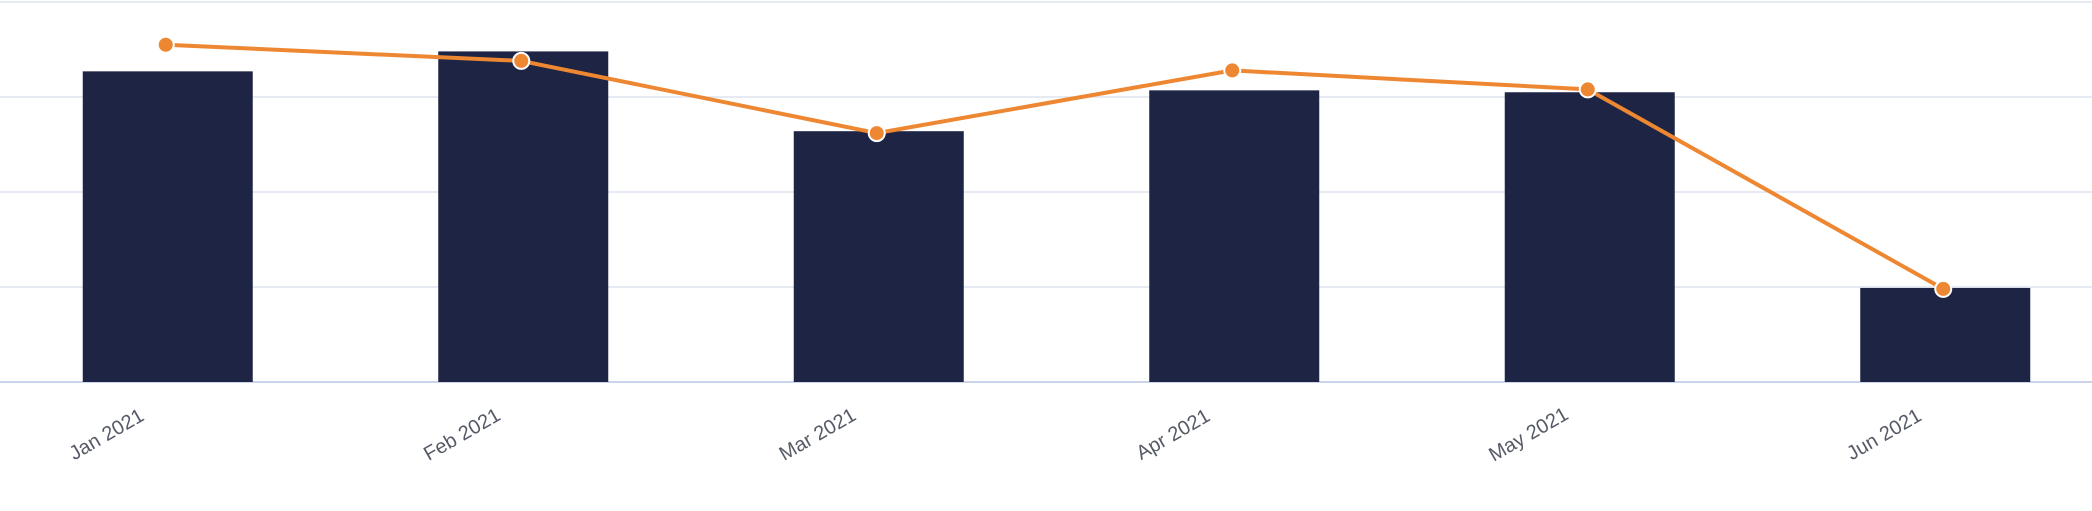 This screenshot has height=511, width=2092. I want to click on x-tick-label-3: Mar 2021, so click(818, 434).